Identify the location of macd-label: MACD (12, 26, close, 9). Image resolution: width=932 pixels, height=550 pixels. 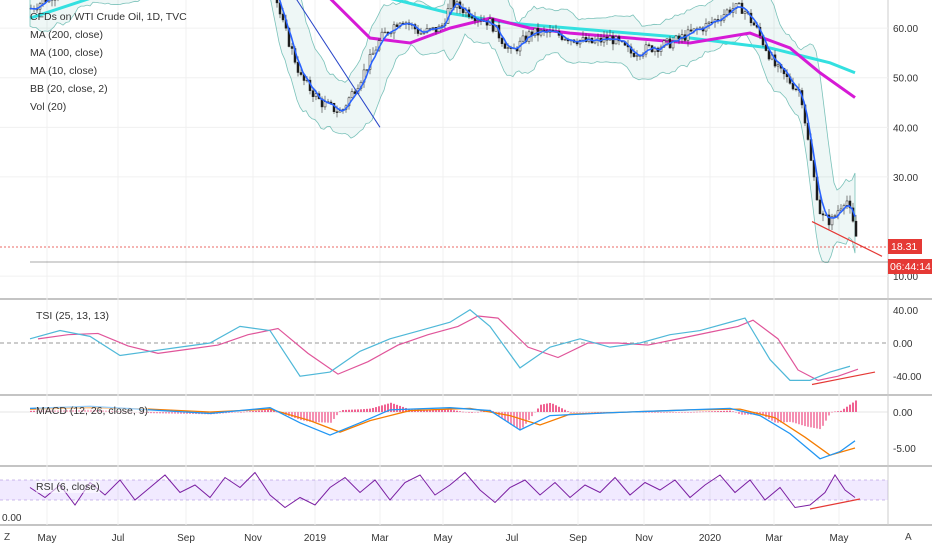
(92, 411).